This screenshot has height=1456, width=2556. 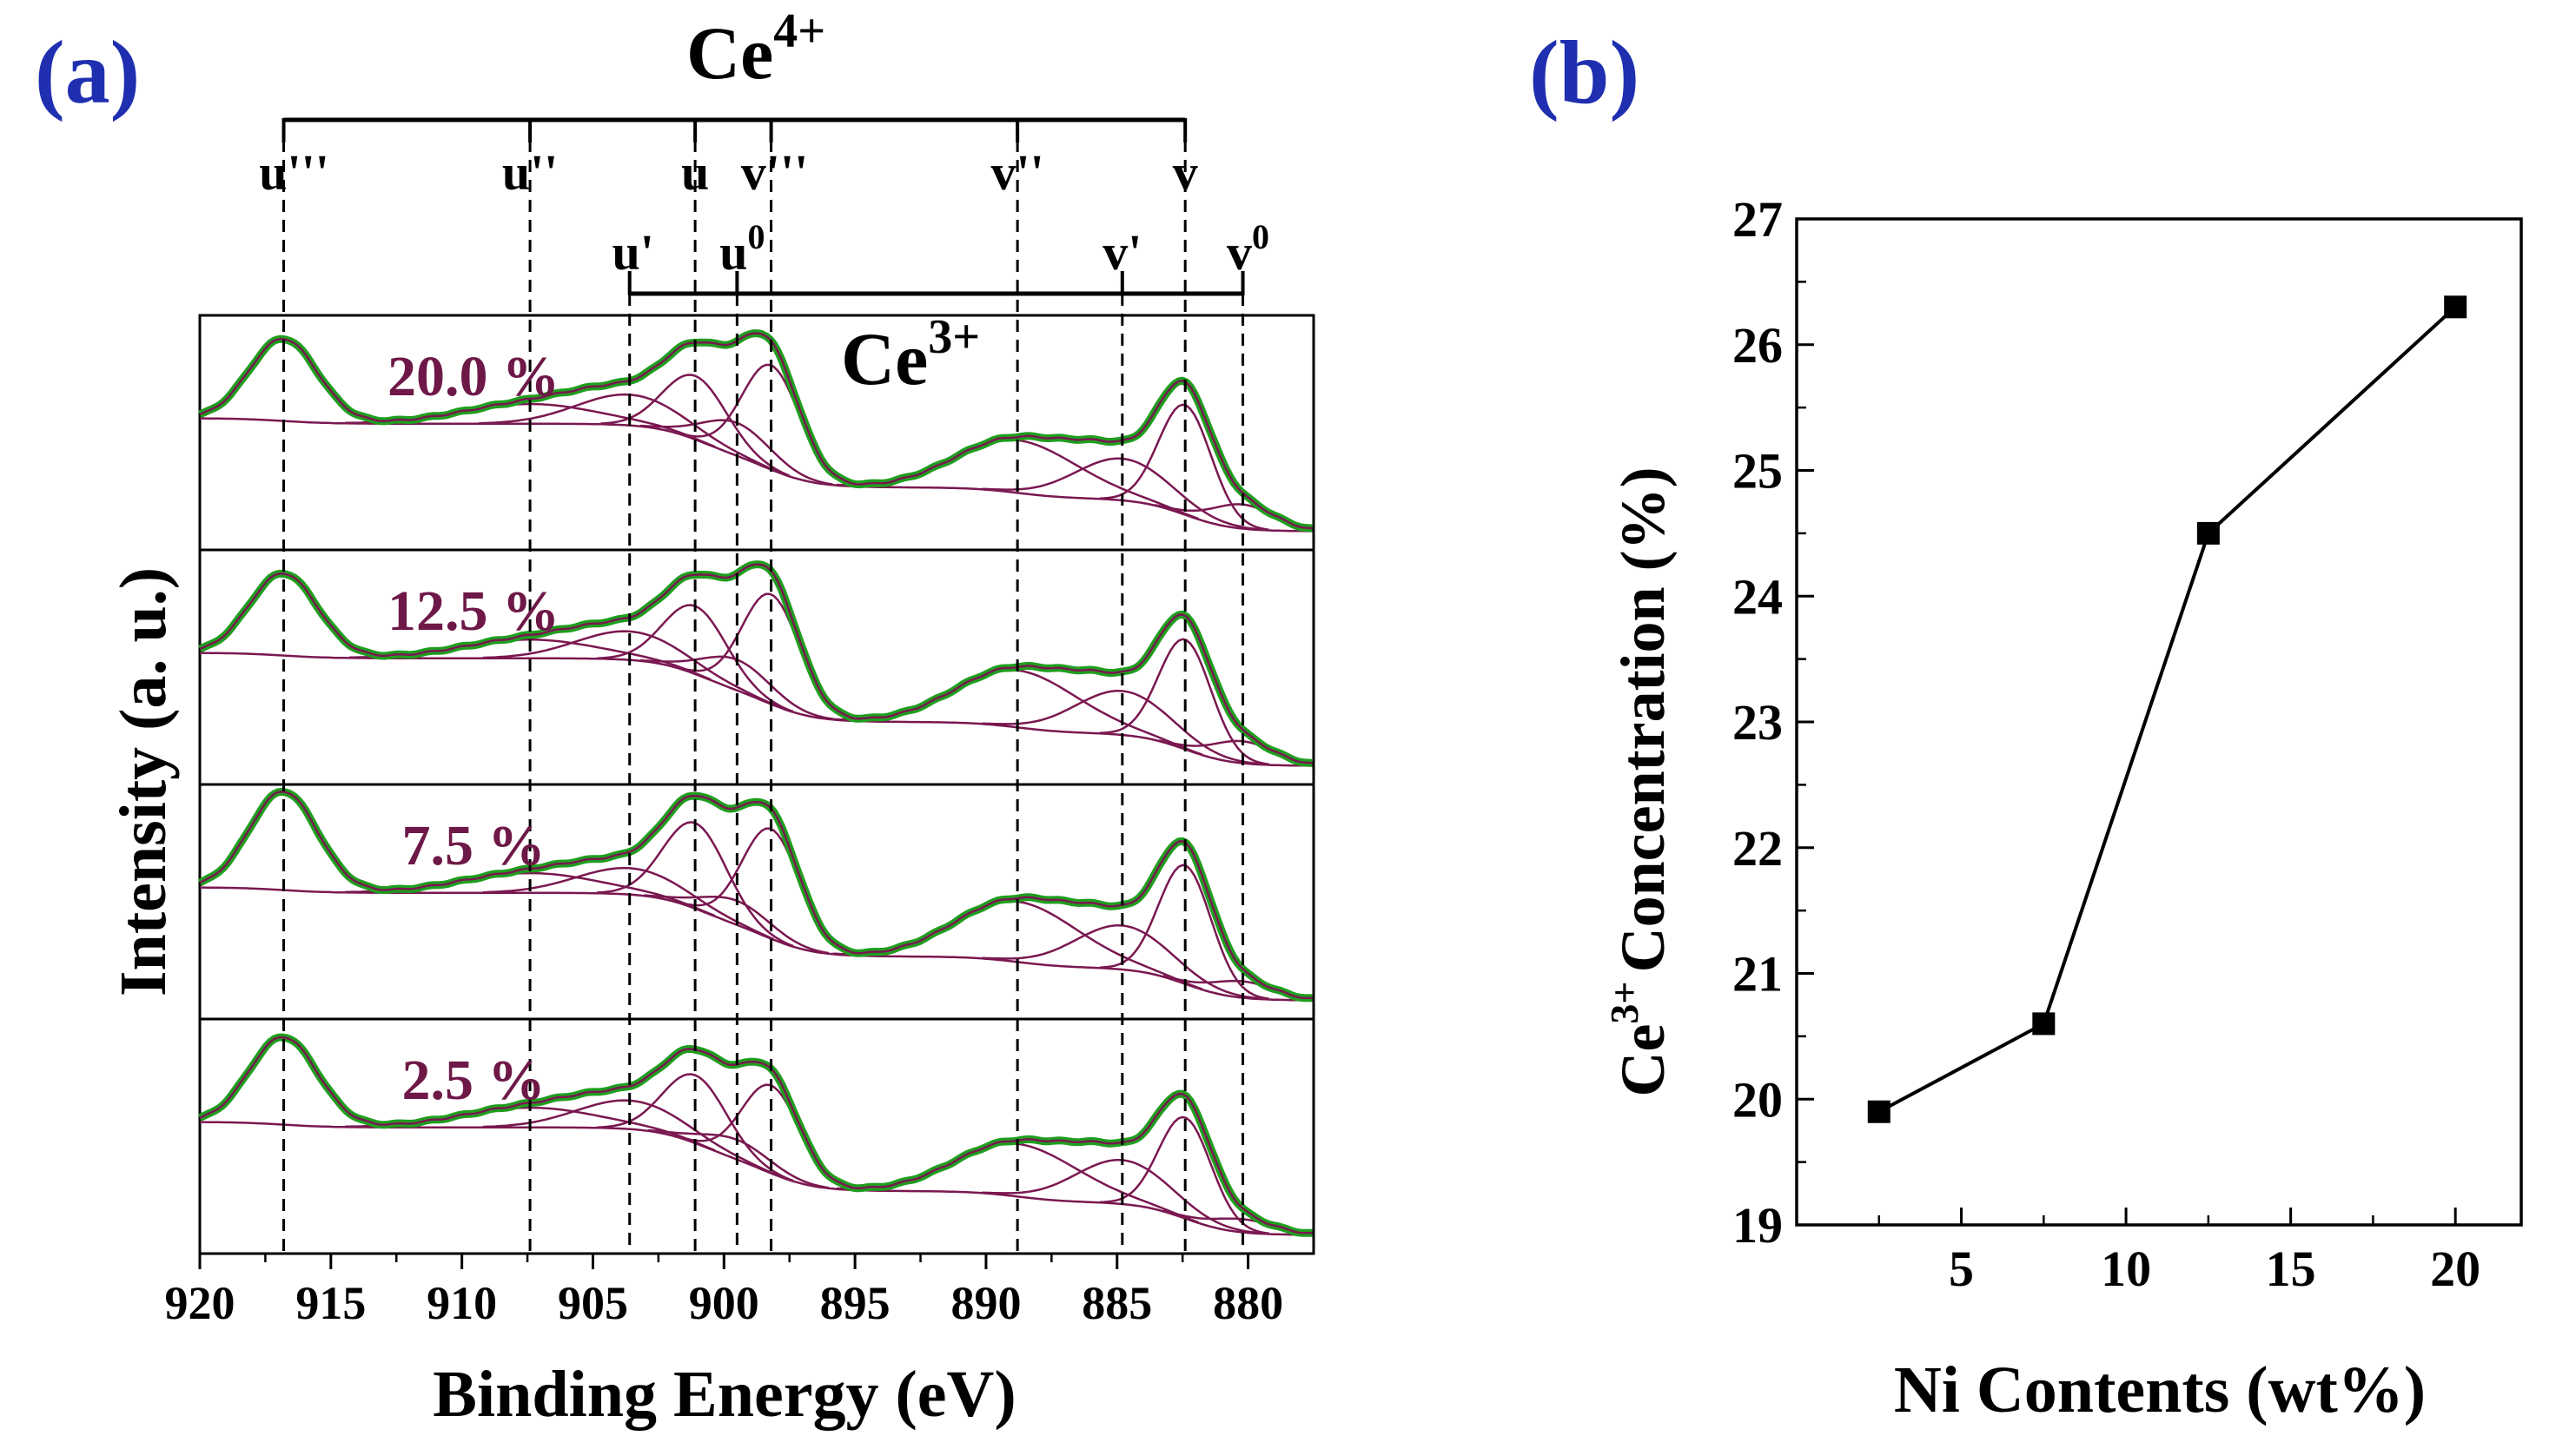 I want to click on peak-label: u0, so click(x=742, y=249).